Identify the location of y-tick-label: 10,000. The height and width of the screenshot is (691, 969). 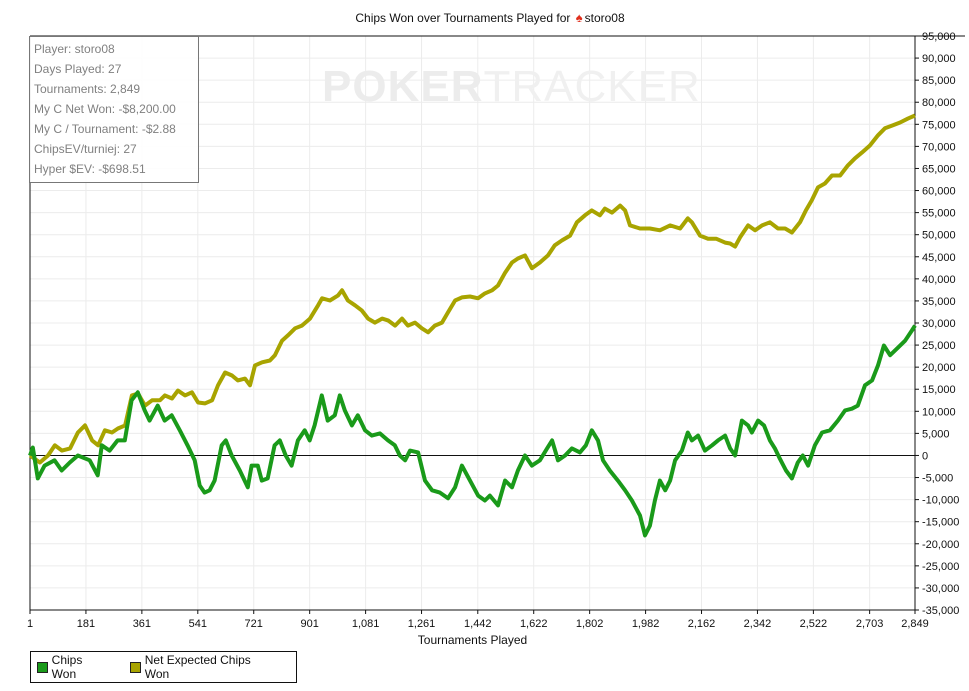
(939, 412).